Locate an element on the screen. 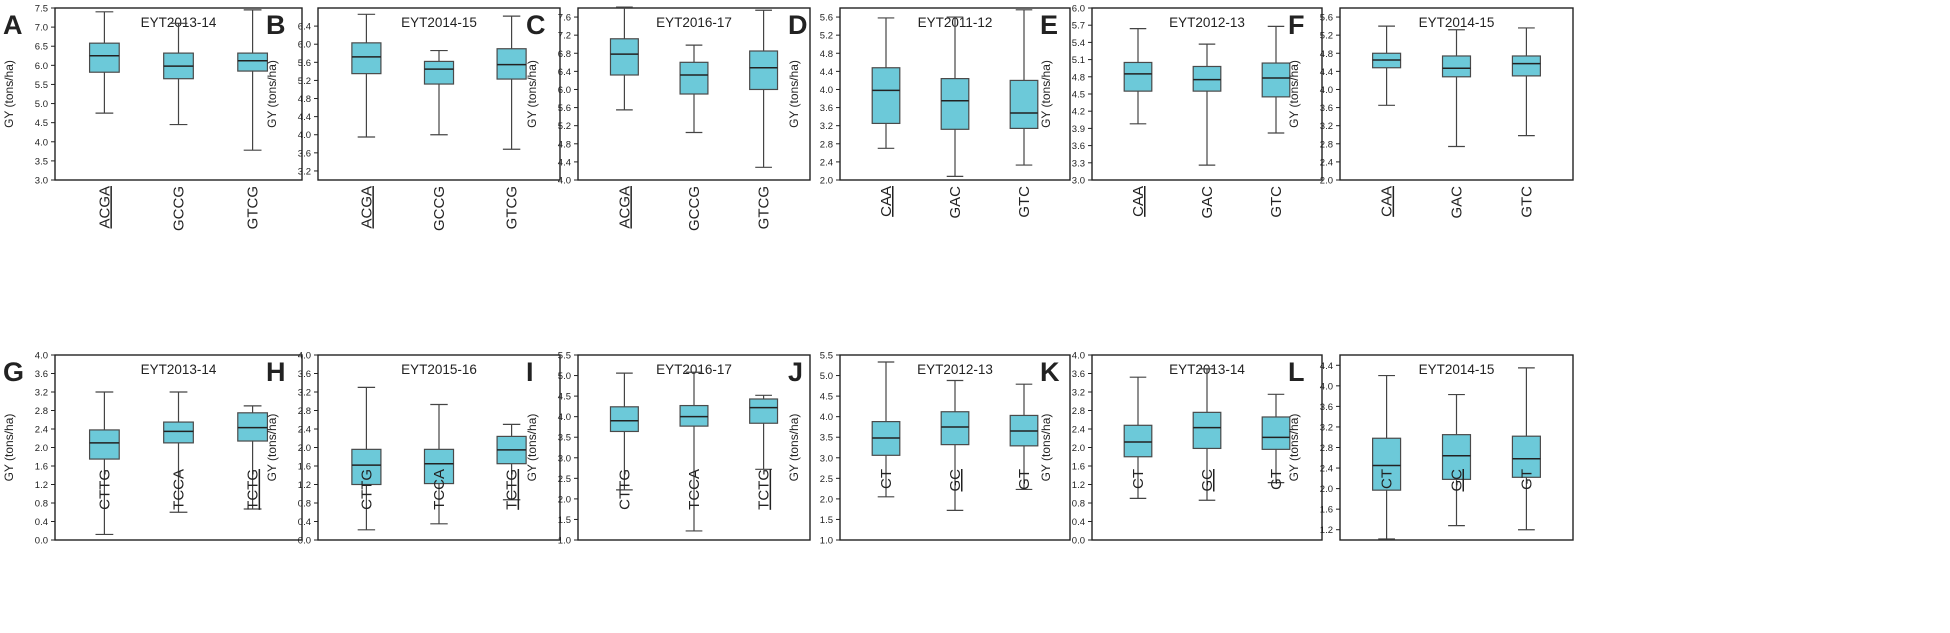 The height and width of the screenshot is (633, 1950). box-ct is located at coordinates (886, 429).